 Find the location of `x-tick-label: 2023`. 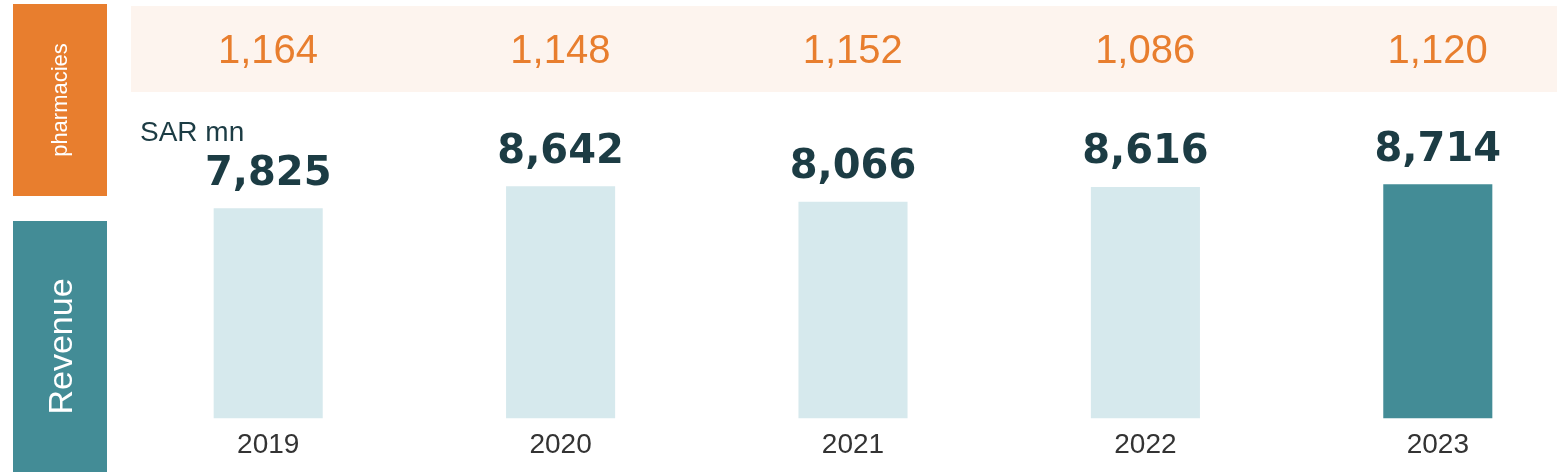

x-tick-label: 2023 is located at coordinates (1437, 443).